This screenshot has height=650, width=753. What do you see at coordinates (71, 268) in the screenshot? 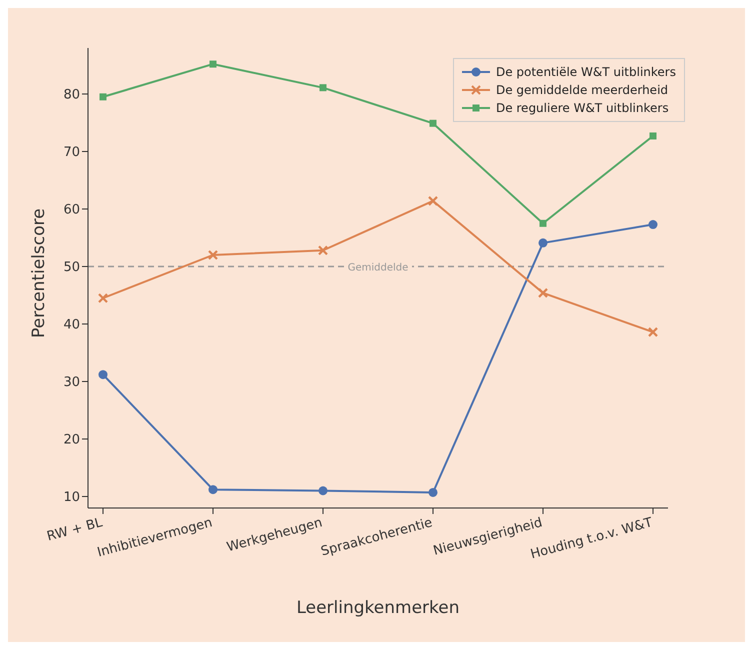
I see `y-tick-label: 50` at bounding box center [71, 268].